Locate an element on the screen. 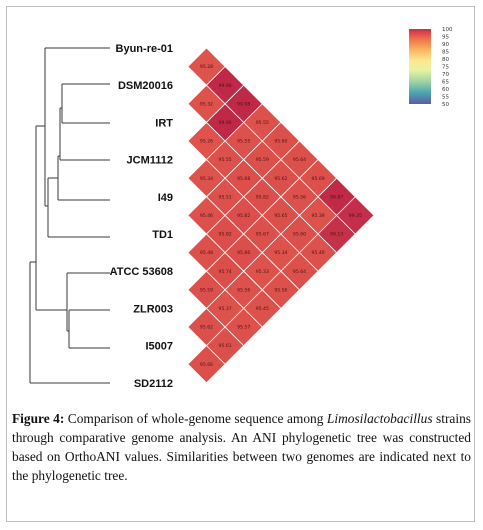 The width and height of the screenshot is (483, 530). legend-tick-label: 100 is located at coordinates (447, 30).